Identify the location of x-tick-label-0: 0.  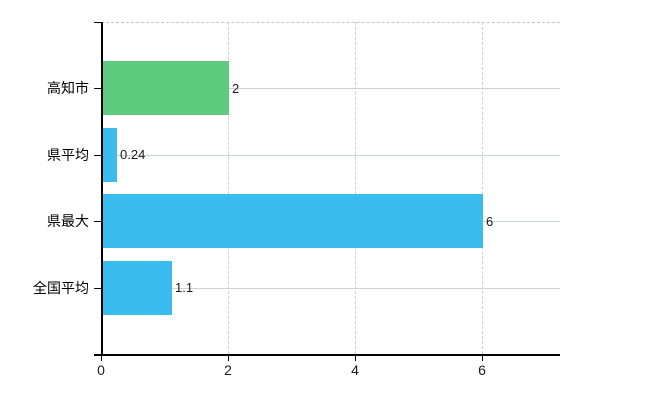
(101, 370).